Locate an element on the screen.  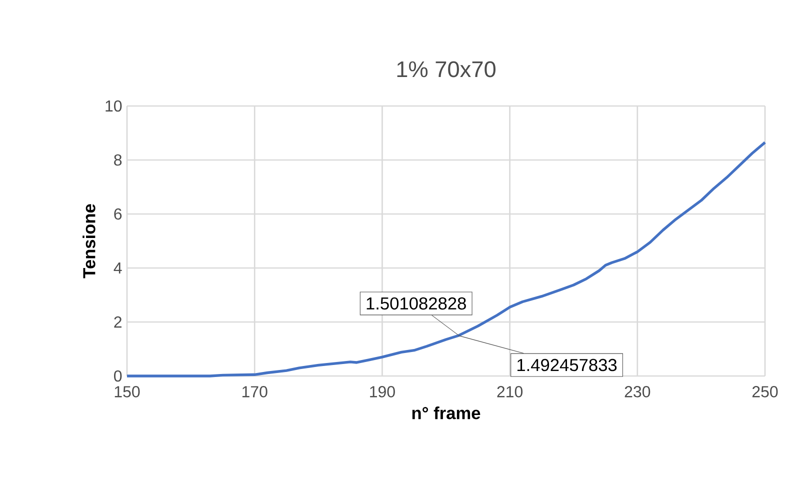
x-tick-label: 210 is located at coordinates (510, 392).